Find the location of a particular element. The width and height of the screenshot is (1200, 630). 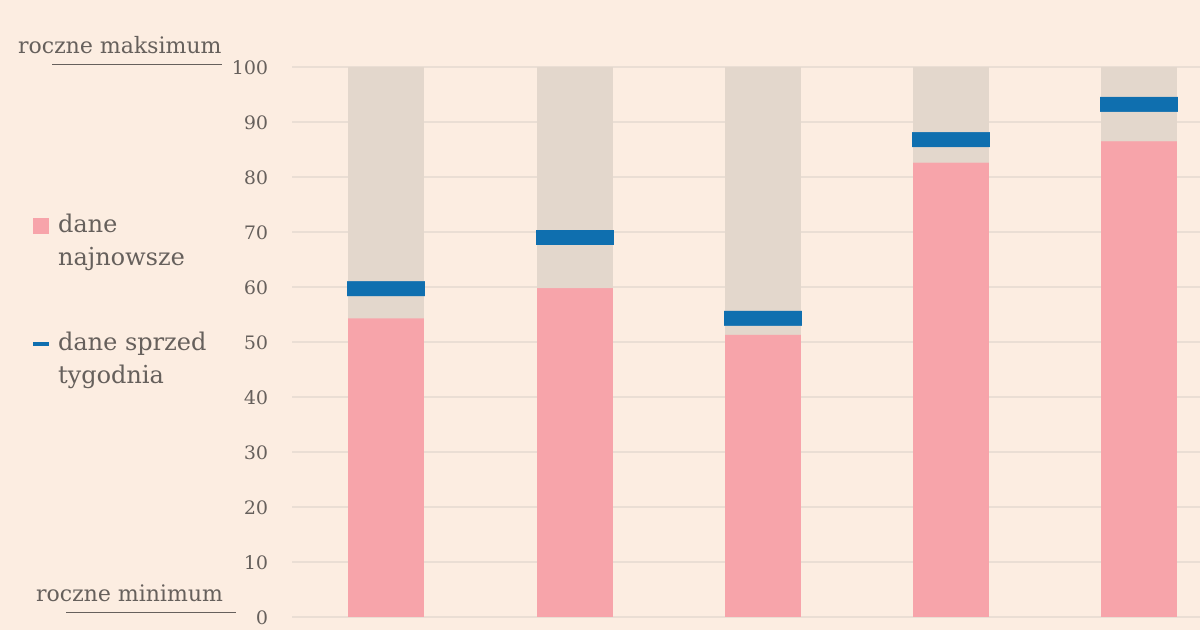

legend-label-latest: dane najnowsze is located at coordinates (121, 240).